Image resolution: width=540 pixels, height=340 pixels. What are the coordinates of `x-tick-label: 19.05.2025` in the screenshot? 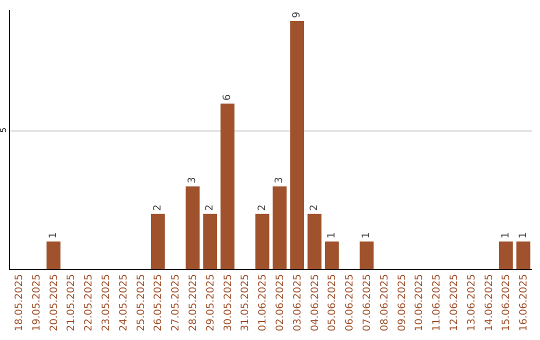 It's located at (36, 303).